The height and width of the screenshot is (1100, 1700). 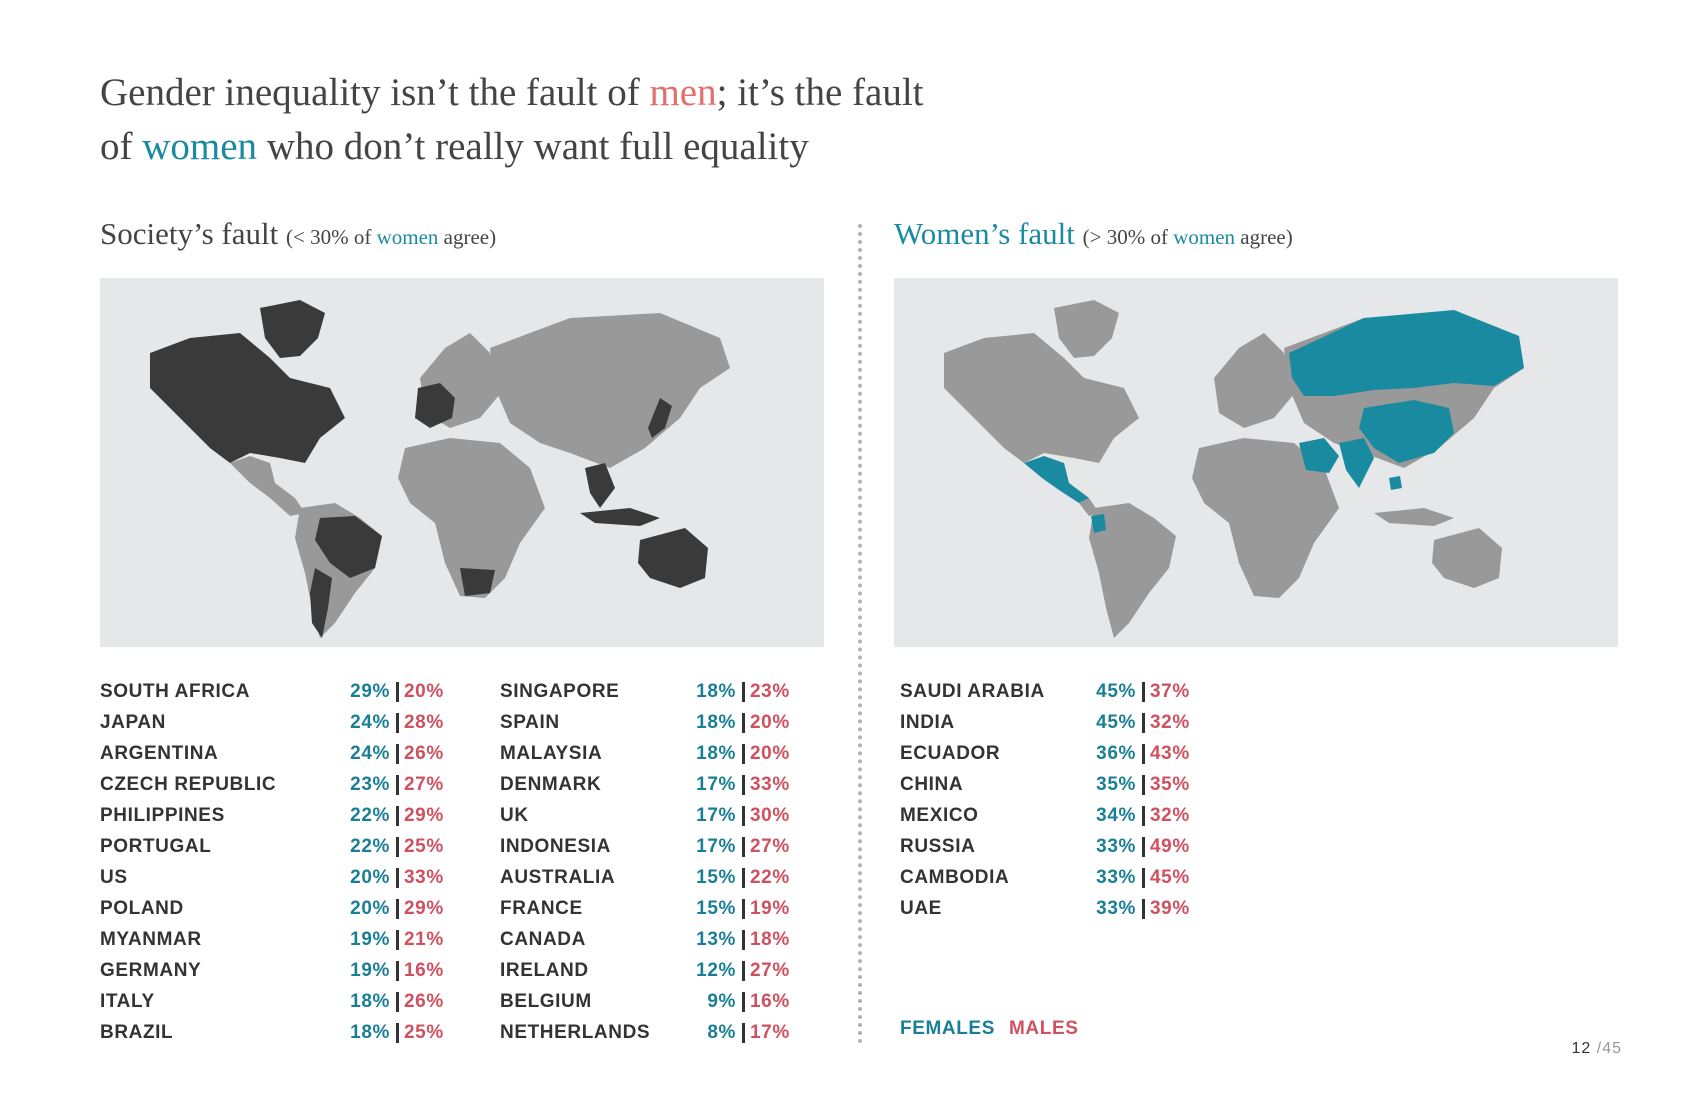 I want to click on right-heading-main: Women’s fault, so click(x=984, y=233).